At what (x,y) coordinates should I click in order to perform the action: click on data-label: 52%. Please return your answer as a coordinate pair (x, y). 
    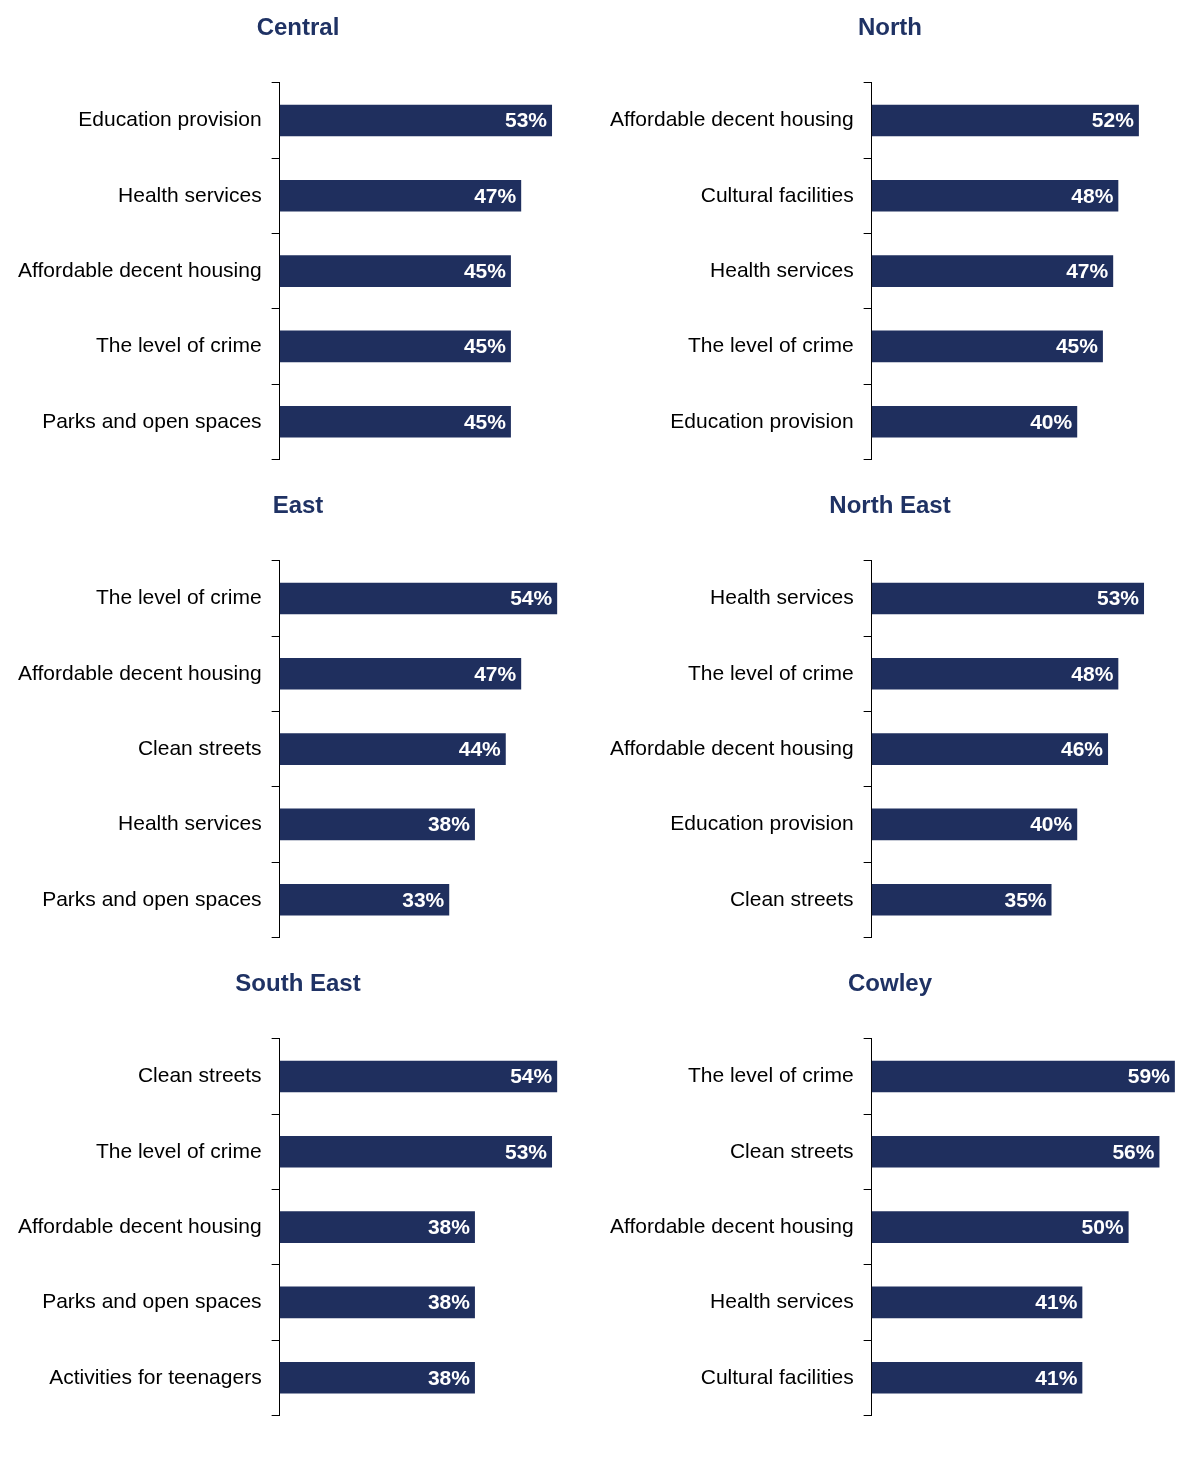
    Looking at the image, I should click on (1113, 120).